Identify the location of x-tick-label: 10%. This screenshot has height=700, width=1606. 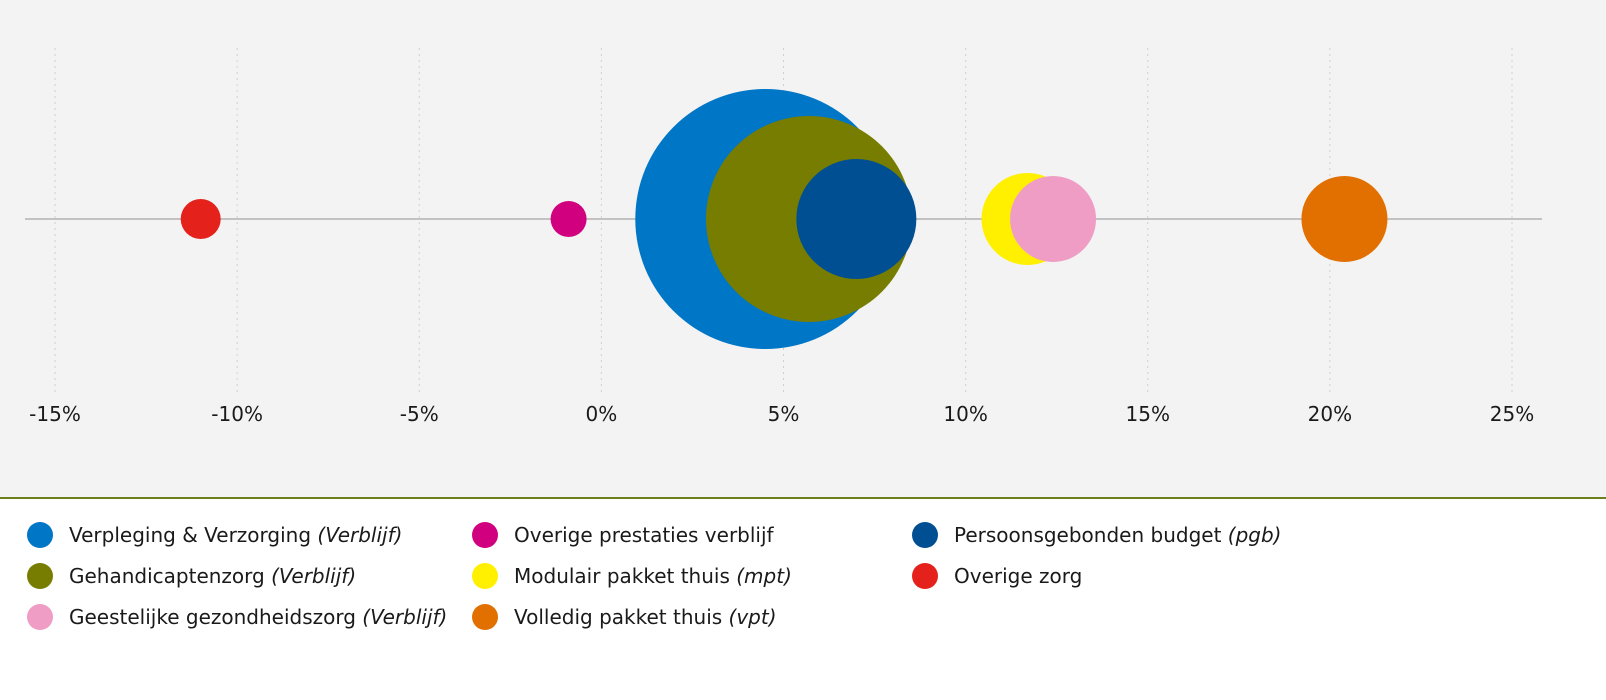
(965, 414).